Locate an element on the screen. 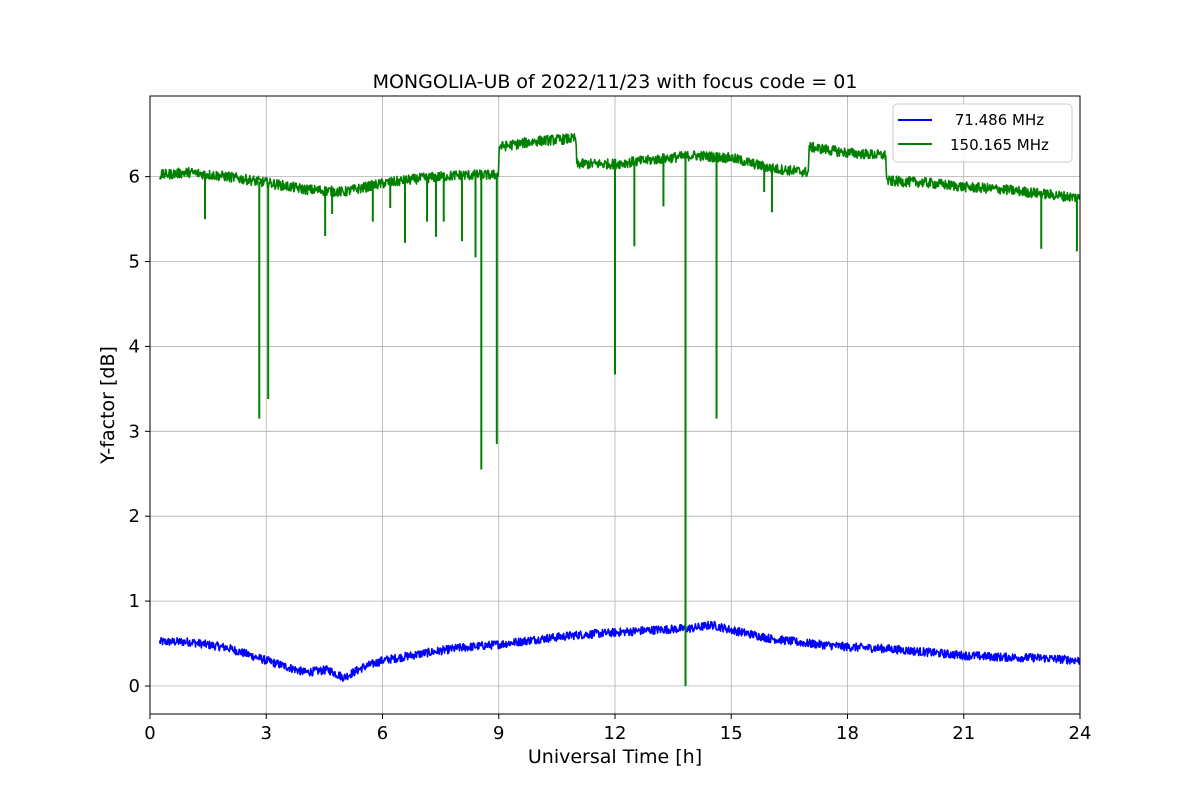 The width and height of the screenshot is (1200, 800). y-tick-label: 5 is located at coordinates (134, 262).